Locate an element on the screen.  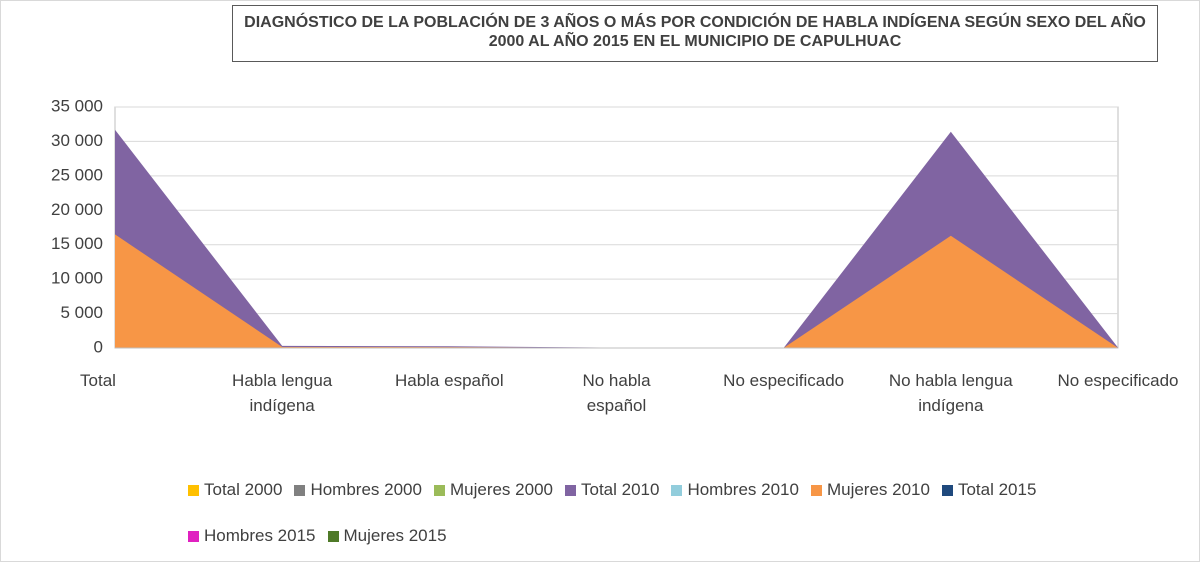
y-tick-label: 5 000 is located at coordinates (81, 312).